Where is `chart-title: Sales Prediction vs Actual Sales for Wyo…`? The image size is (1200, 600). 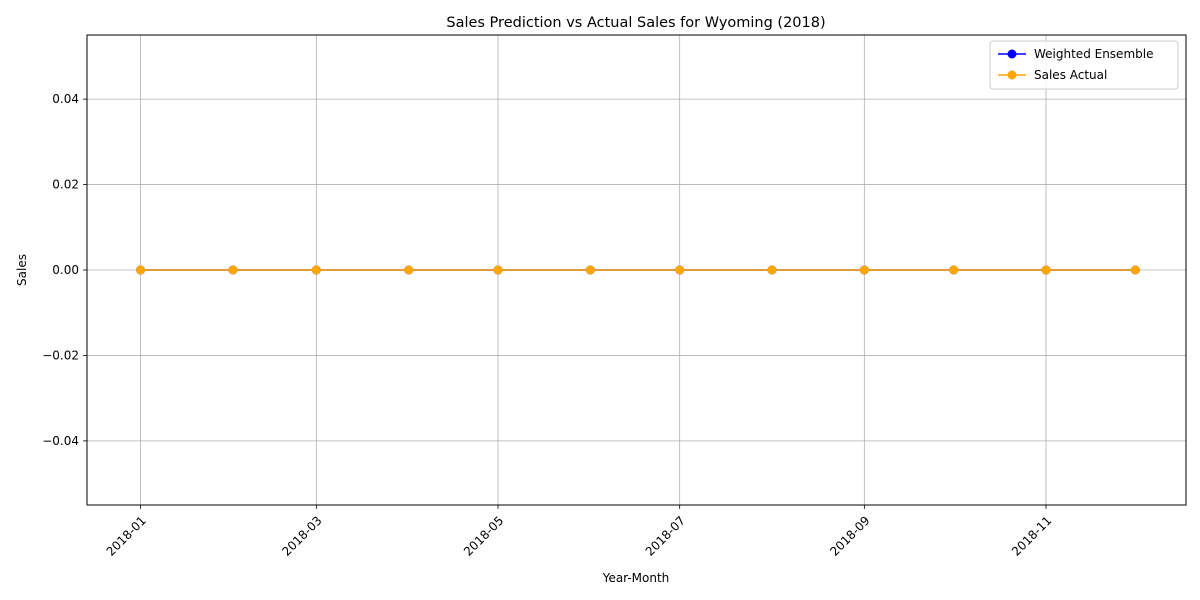 chart-title: Sales Prediction vs Actual Sales for Wyo… is located at coordinates (635, 23).